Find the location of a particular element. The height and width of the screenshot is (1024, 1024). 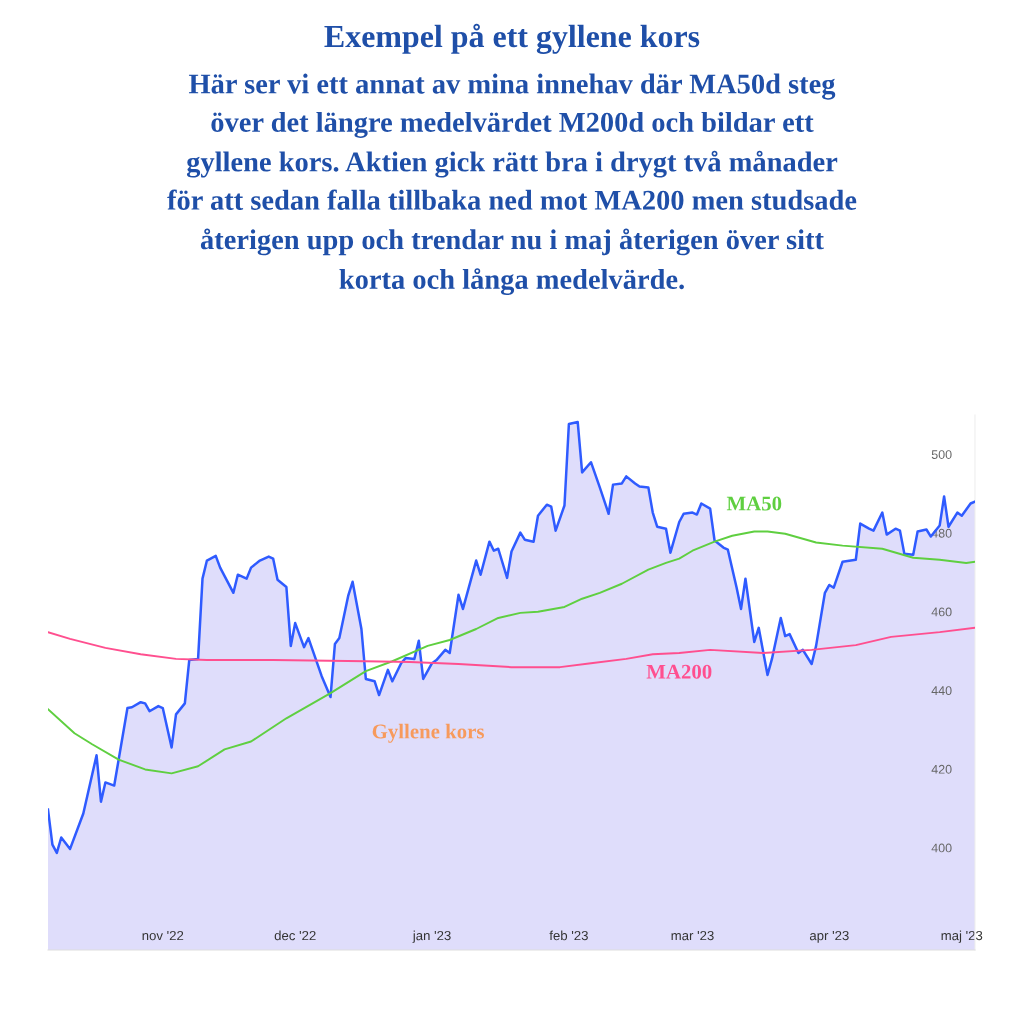

series-label: MA50 is located at coordinates (754, 503).